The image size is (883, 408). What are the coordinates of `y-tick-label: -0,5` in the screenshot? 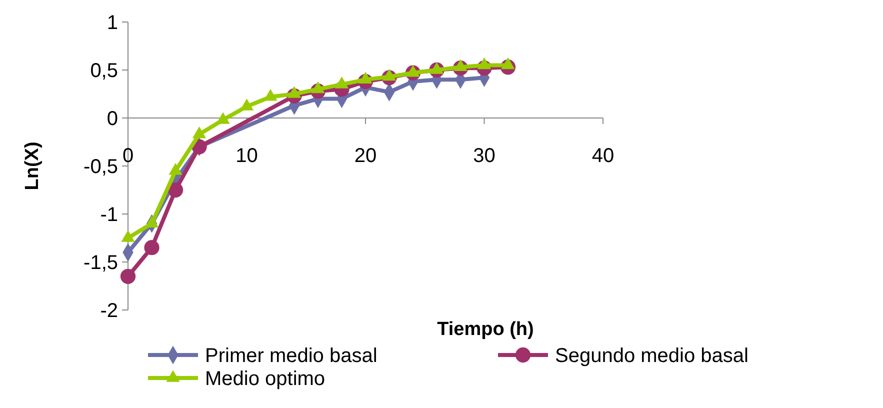 It's located at (101, 167).